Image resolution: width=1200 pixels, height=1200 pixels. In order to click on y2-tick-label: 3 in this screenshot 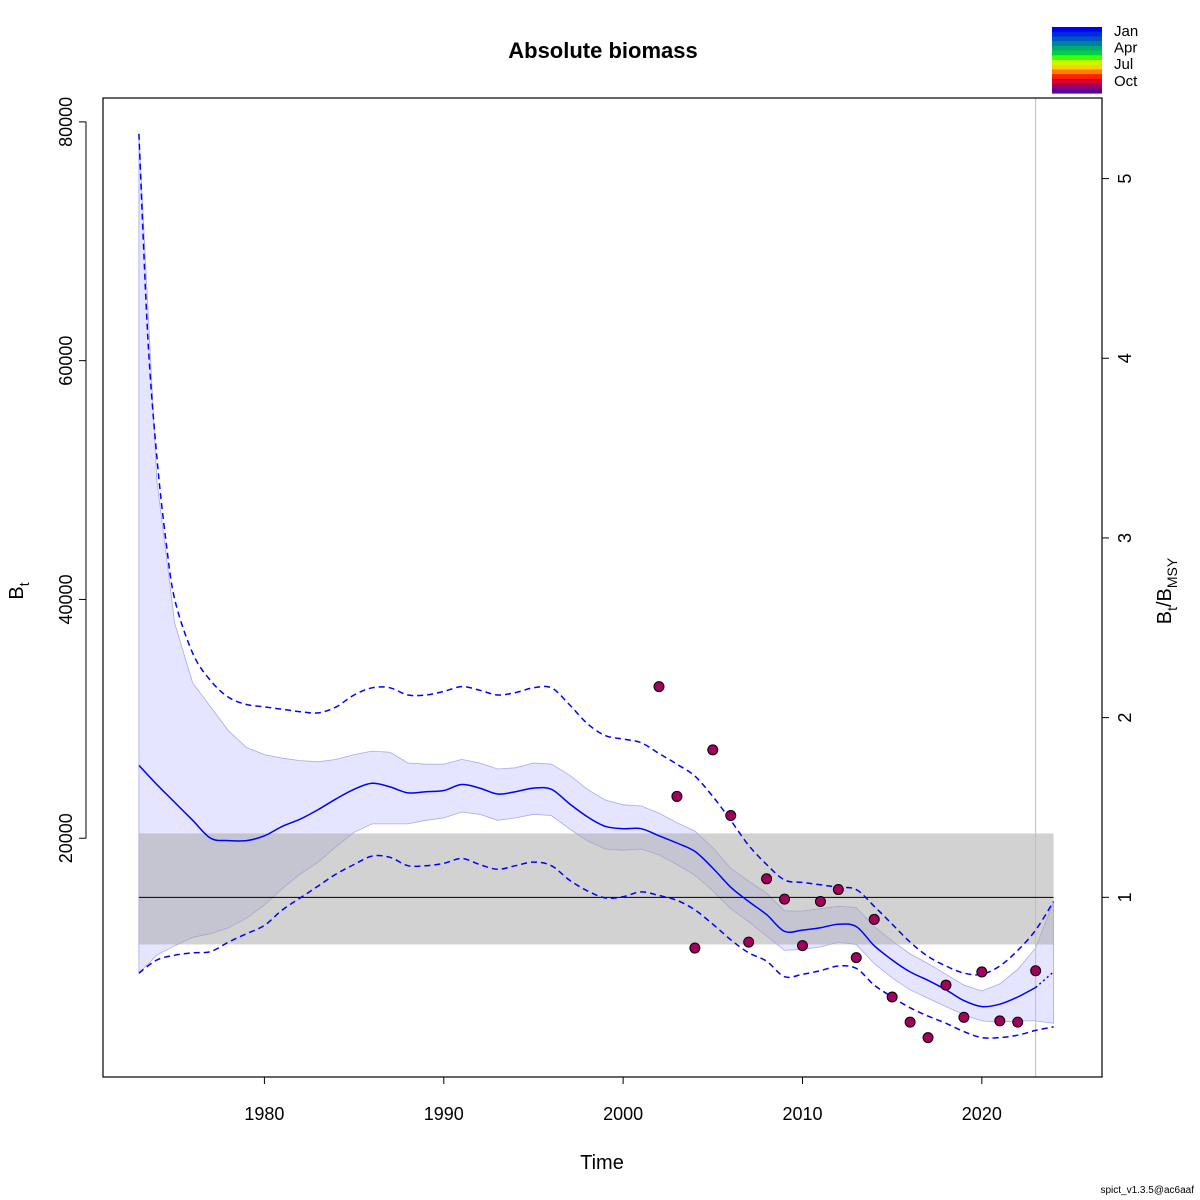, I will do `click(1125, 538)`.